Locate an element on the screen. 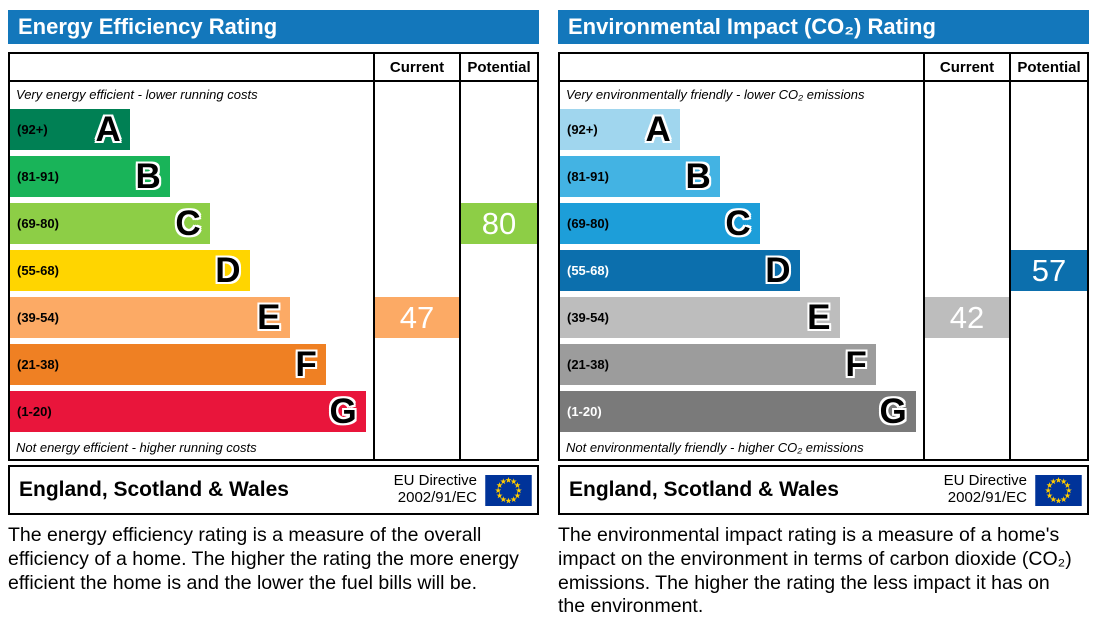 The width and height of the screenshot is (1098, 619). band-row-E: (39-54) E 42 is located at coordinates (823, 317).